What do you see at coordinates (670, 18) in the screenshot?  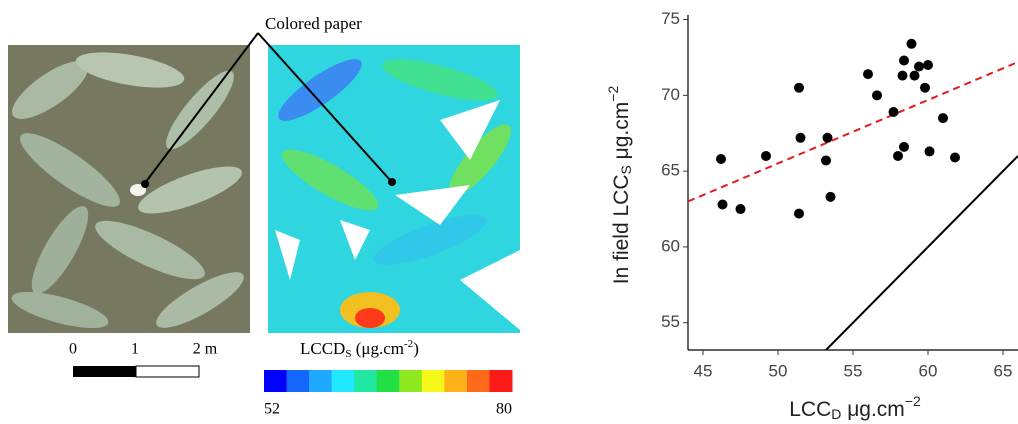 I see `y-tick-label: 75` at bounding box center [670, 18].